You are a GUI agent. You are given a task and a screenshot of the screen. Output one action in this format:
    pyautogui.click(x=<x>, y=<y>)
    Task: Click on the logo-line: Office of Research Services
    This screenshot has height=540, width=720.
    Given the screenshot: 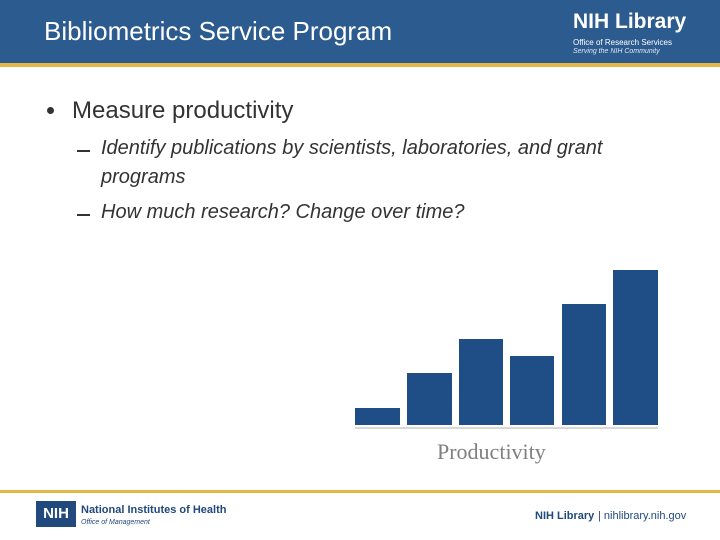 What is the action you would take?
    pyautogui.click(x=623, y=42)
    